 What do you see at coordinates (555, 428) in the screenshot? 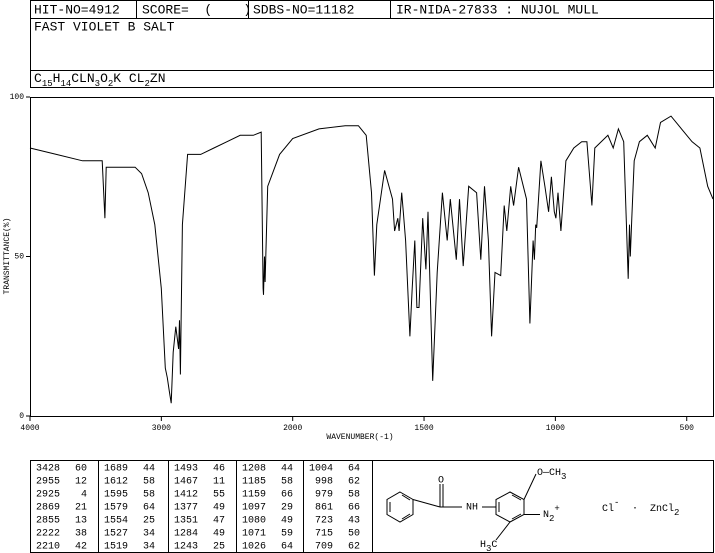
I see `x-tick-label: 1000` at bounding box center [555, 428].